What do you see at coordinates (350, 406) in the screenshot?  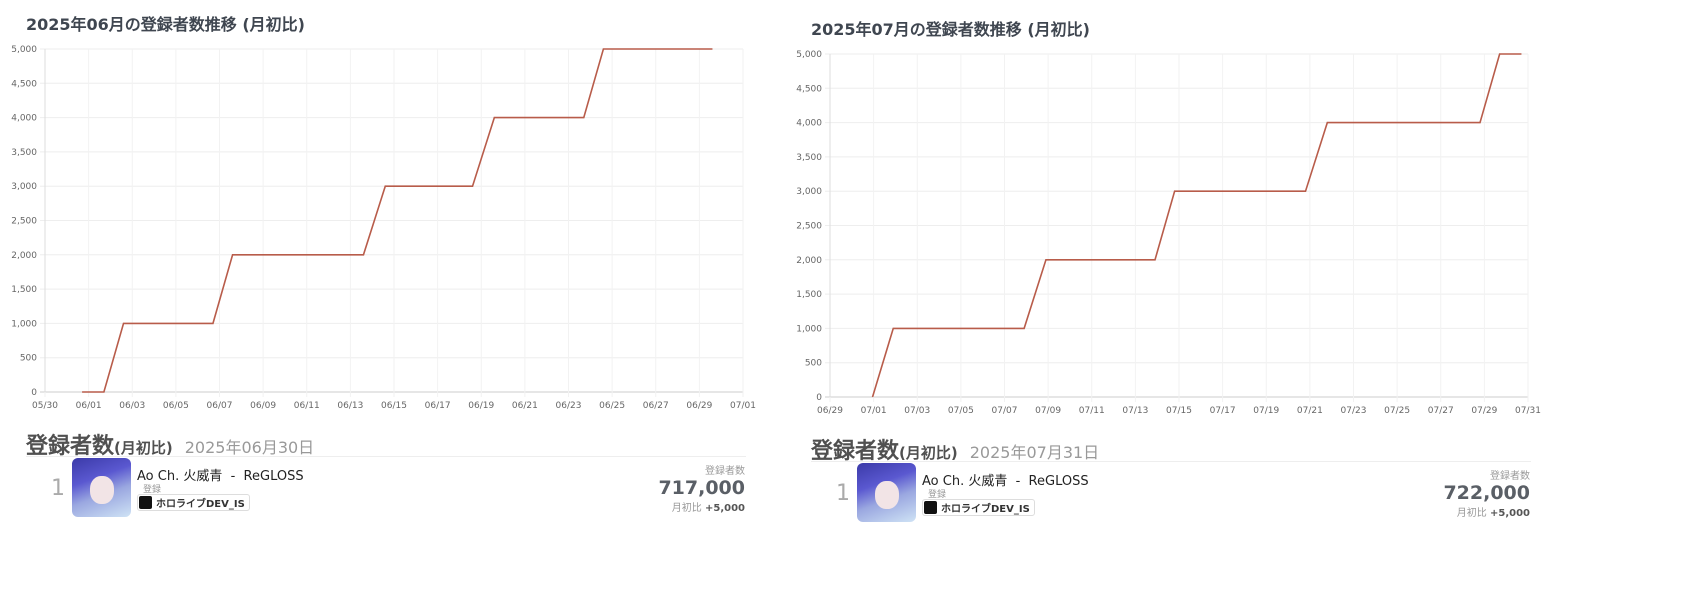 I see `x-tick-label: 06/13` at bounding box center [350, 406].